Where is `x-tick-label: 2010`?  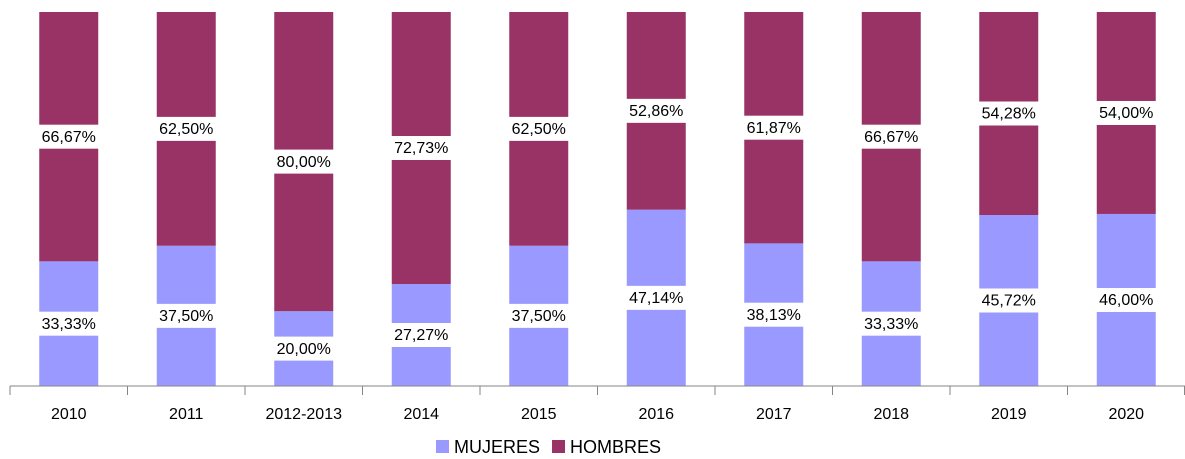
x-tick-label: 2010 is located at coordinates (69, 414).